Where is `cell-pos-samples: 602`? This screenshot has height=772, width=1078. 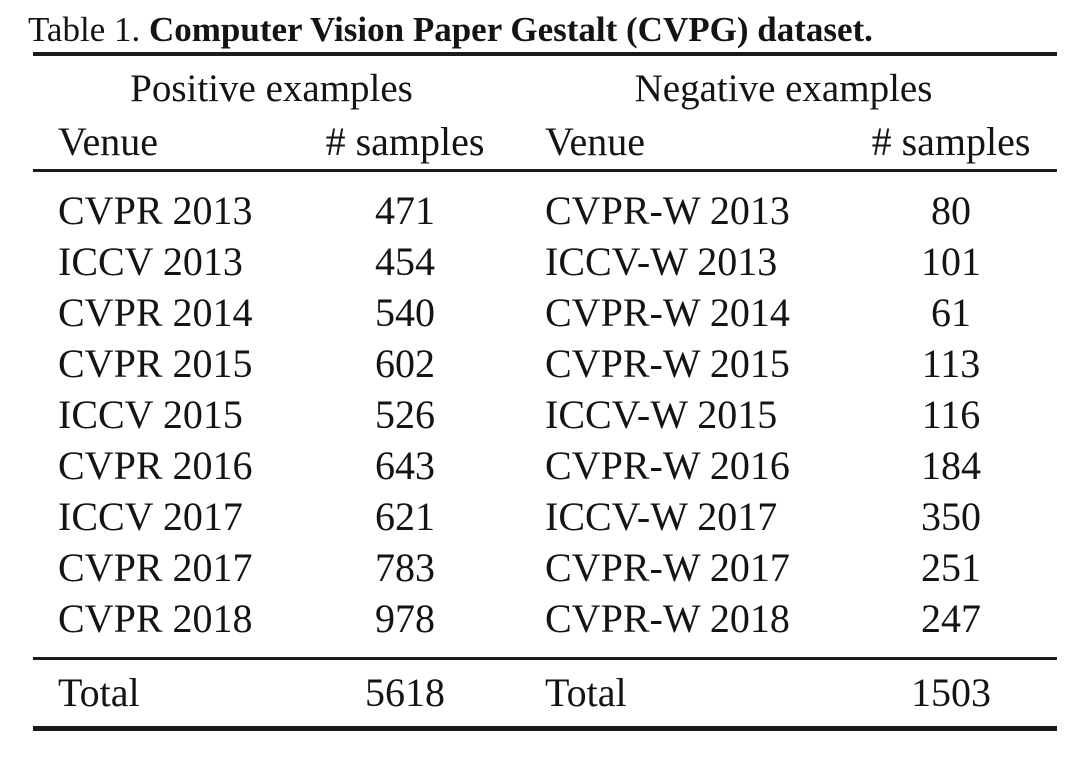 cell-pos-samples: 602 is located at coordinates (405, 363).